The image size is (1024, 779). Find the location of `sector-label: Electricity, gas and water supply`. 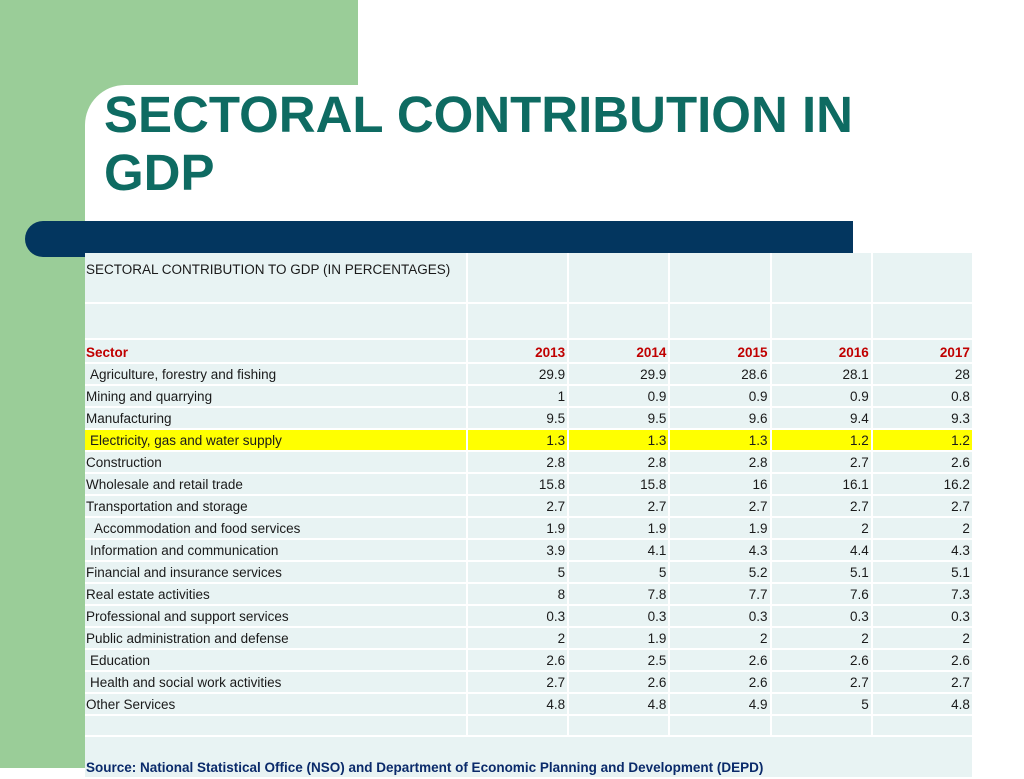

sector-label: Electricity, gas and water supply is located at coordinates (276, 440).